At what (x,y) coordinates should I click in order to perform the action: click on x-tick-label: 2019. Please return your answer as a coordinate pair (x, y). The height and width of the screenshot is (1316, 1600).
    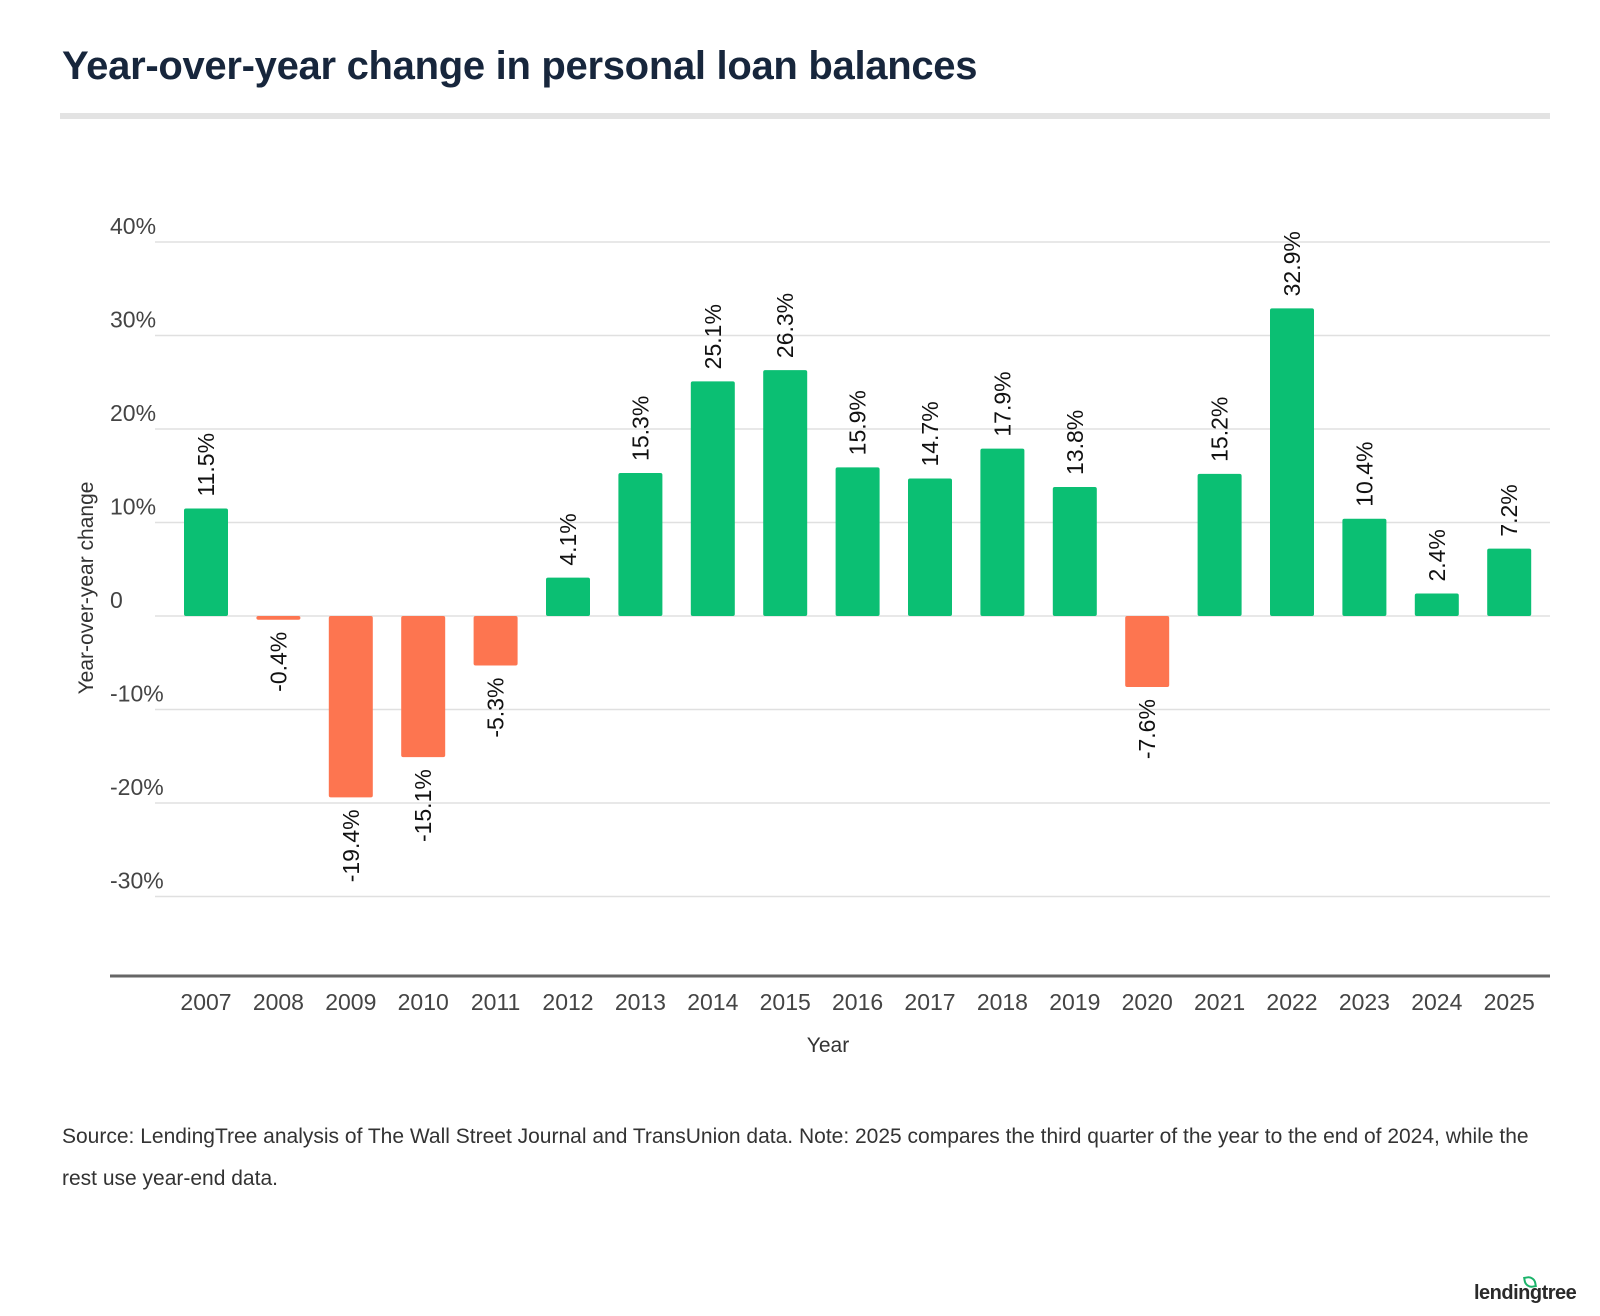
    Looking at the image, I should click on (1074, 1002).